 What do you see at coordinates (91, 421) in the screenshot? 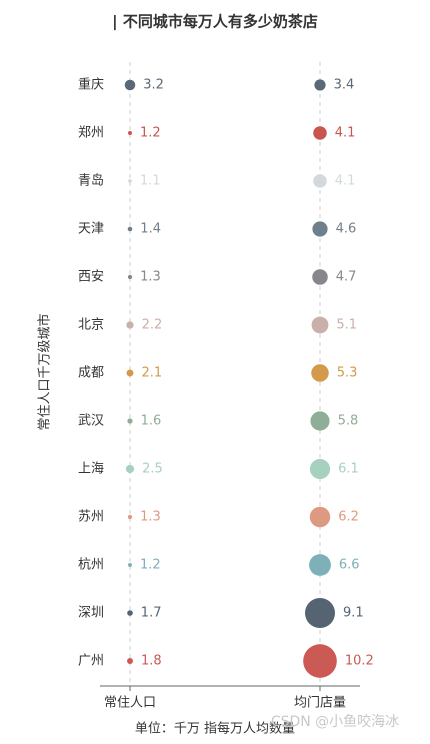
I see `category-label: 武汉` at bounding box center [91, 421].